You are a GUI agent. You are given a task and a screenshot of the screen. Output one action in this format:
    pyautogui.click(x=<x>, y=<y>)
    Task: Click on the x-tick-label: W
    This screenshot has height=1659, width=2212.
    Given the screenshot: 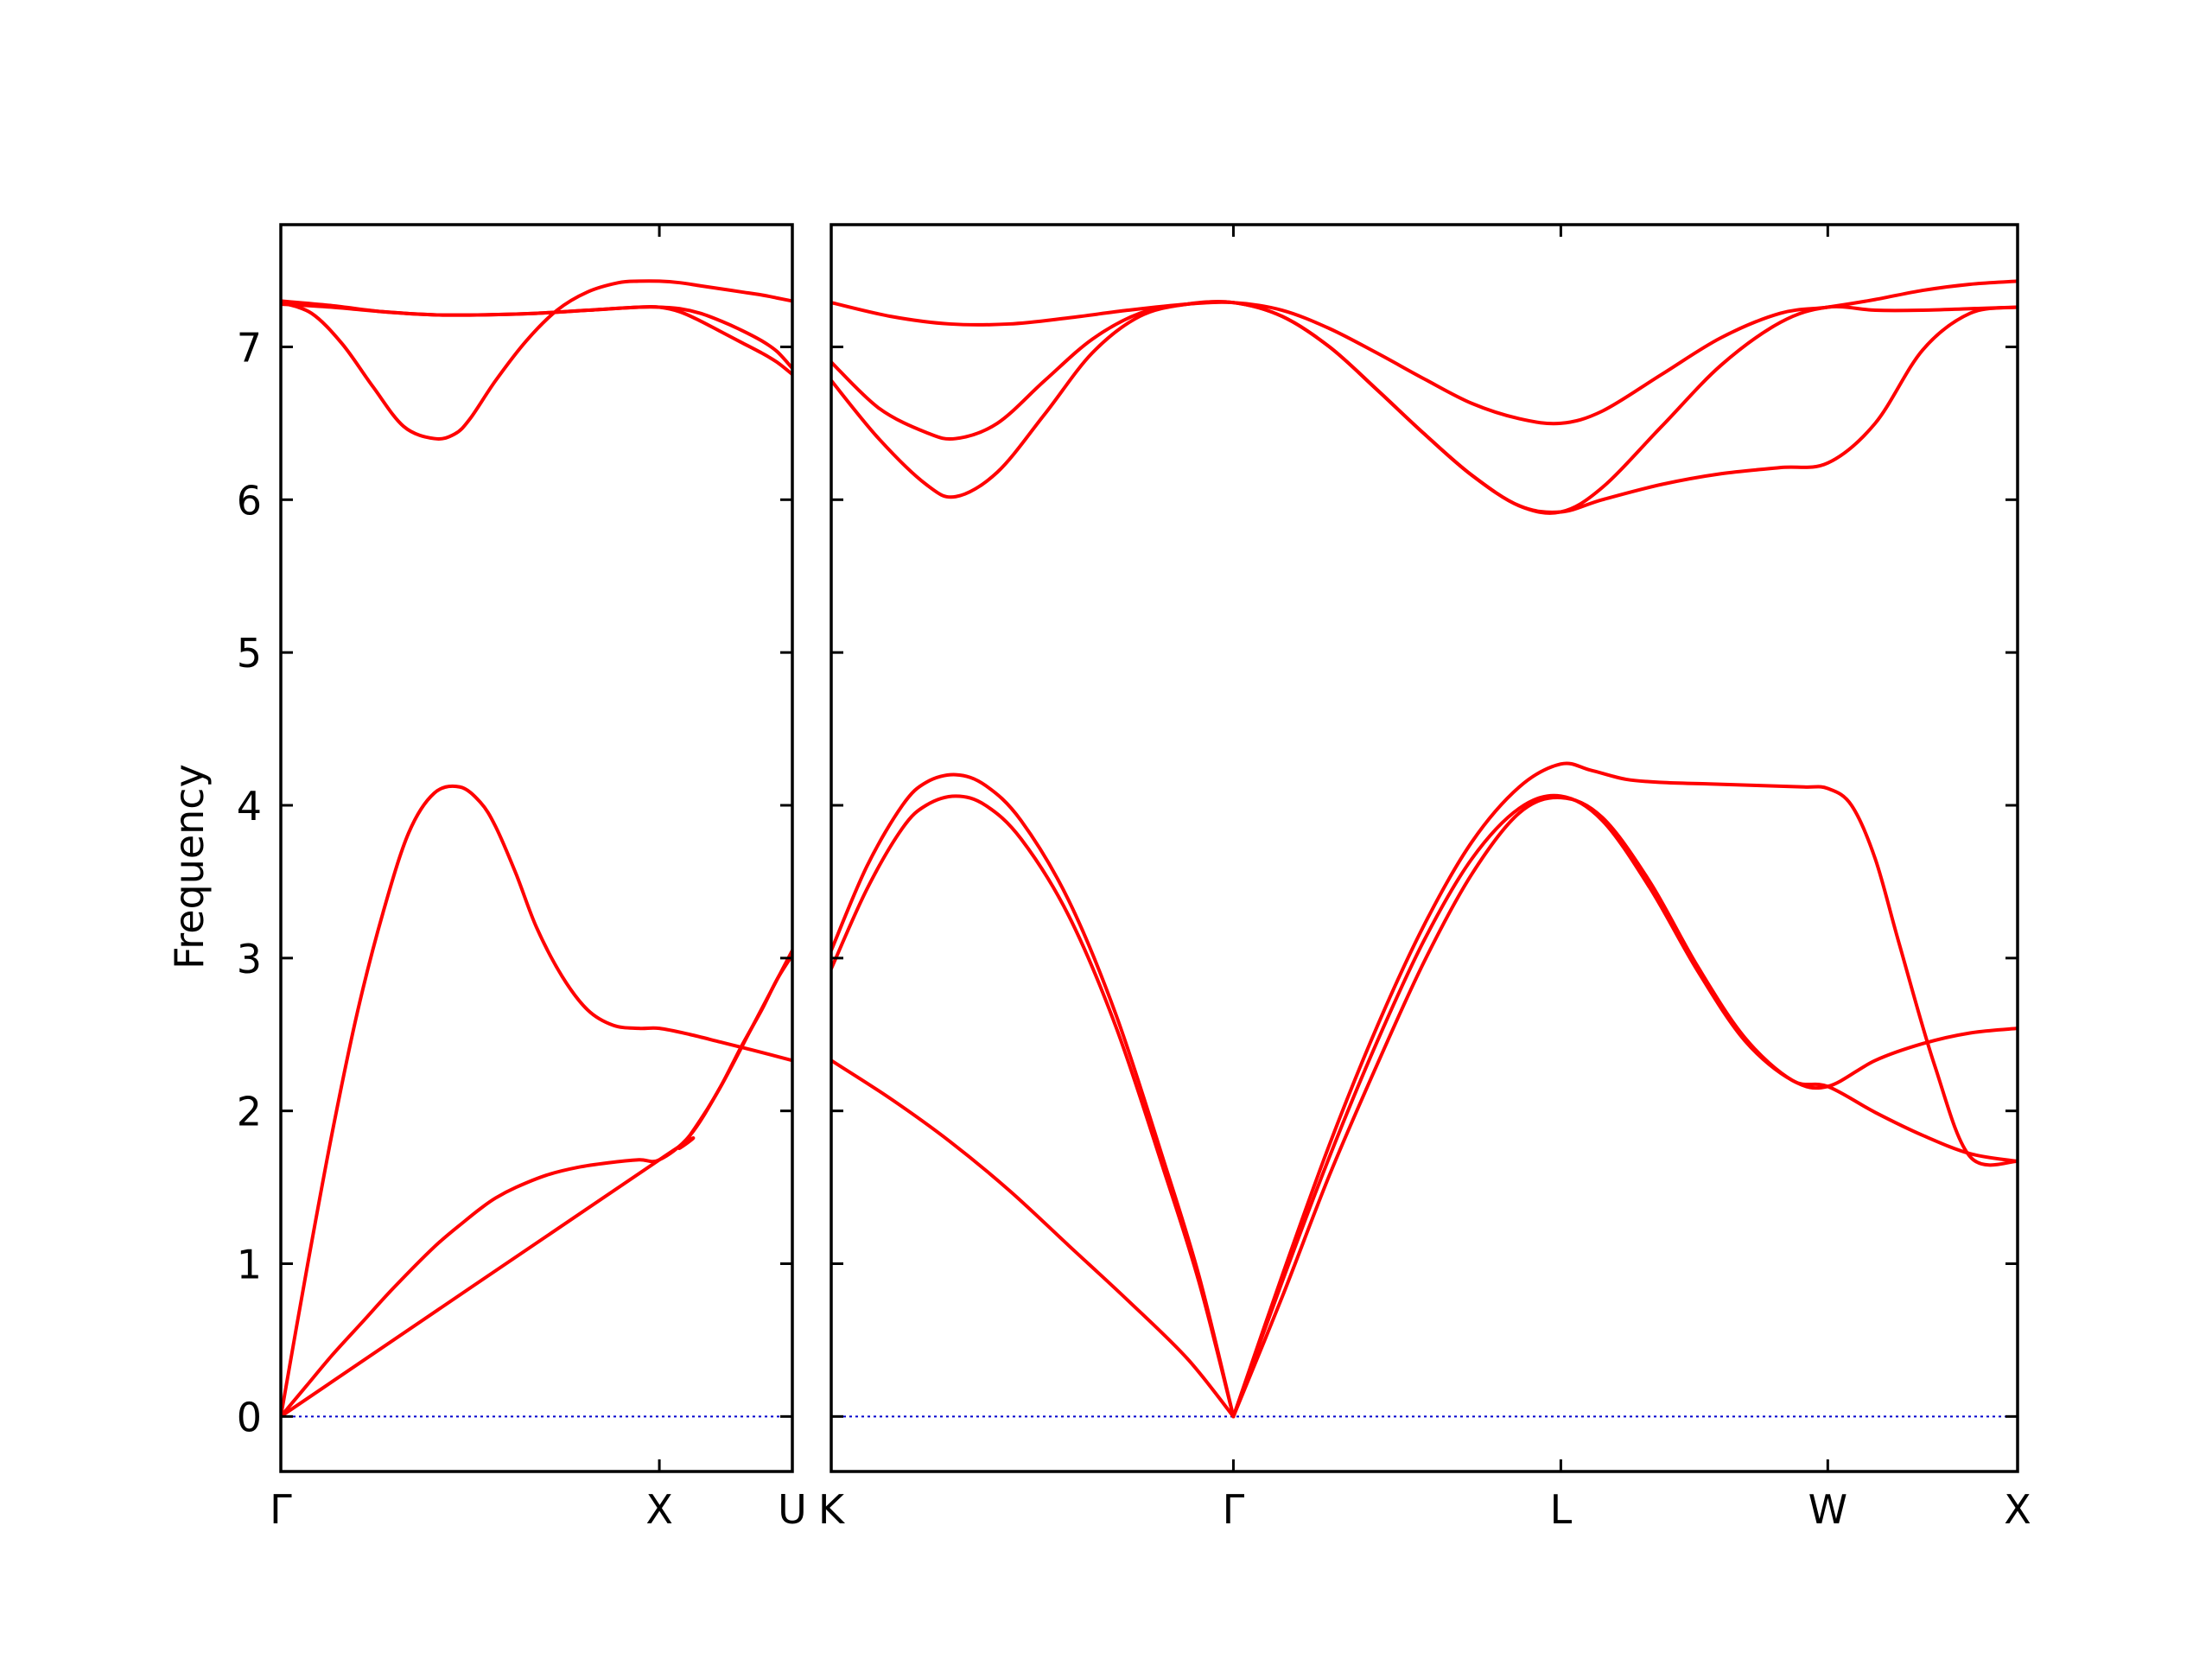 What is the action you would take?
    pyautogui.click(x=1827, y=1509)
    